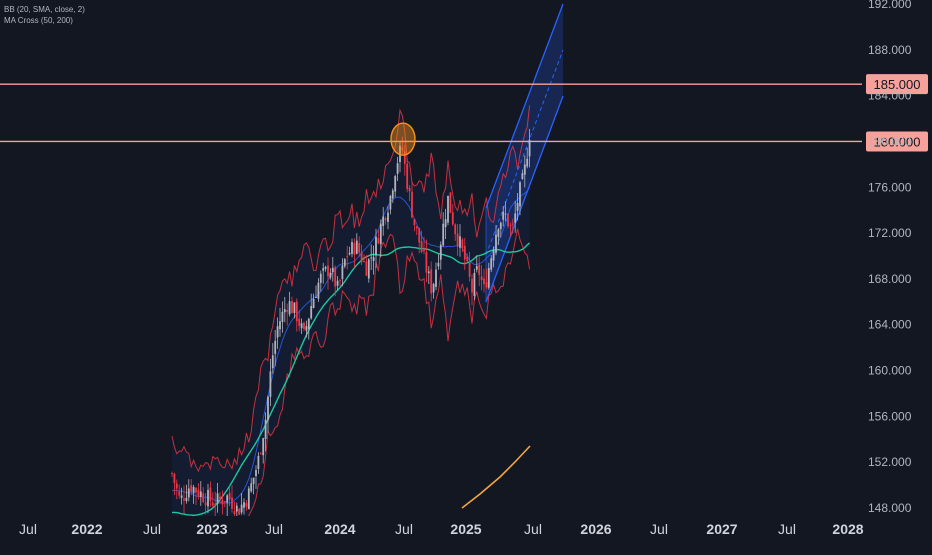  I want to click on time-tick-label: 2023, so click(211, 529).